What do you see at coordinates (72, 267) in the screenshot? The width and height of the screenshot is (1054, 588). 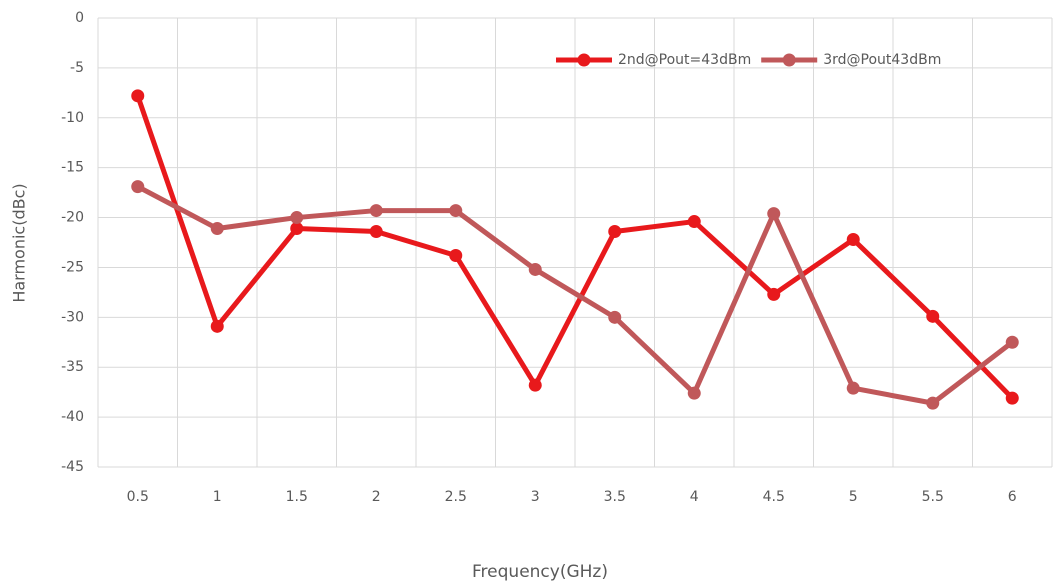 I see `y-tick-label: -25` at bounding box center [72, 267].